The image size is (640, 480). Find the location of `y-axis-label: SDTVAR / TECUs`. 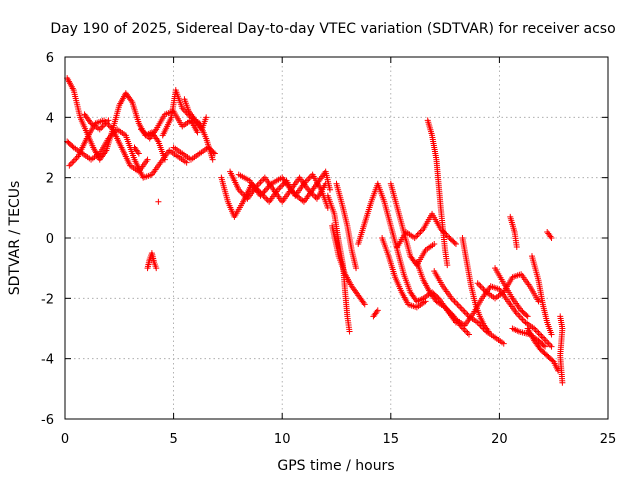

y-axis-label: SDTVAR / TECUs is located at coordinates (15, 238).